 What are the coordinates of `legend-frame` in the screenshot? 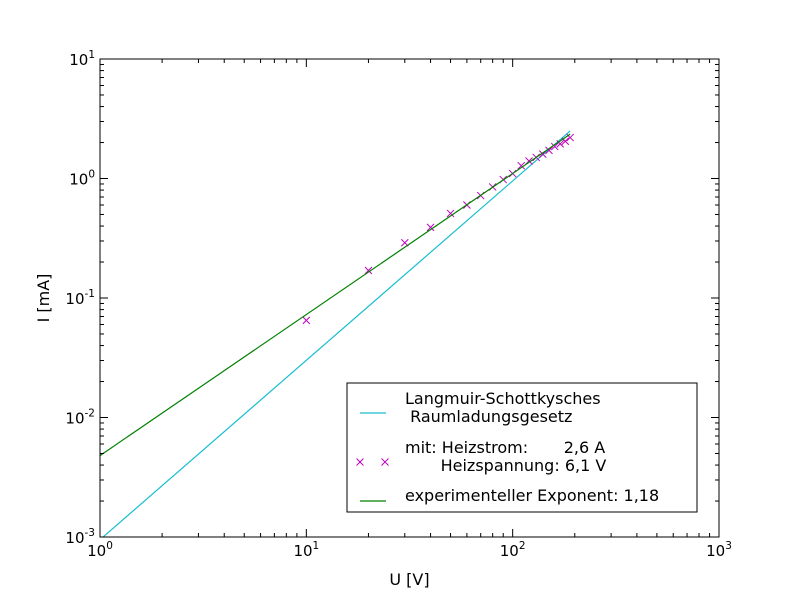 It's located at (522, 447).